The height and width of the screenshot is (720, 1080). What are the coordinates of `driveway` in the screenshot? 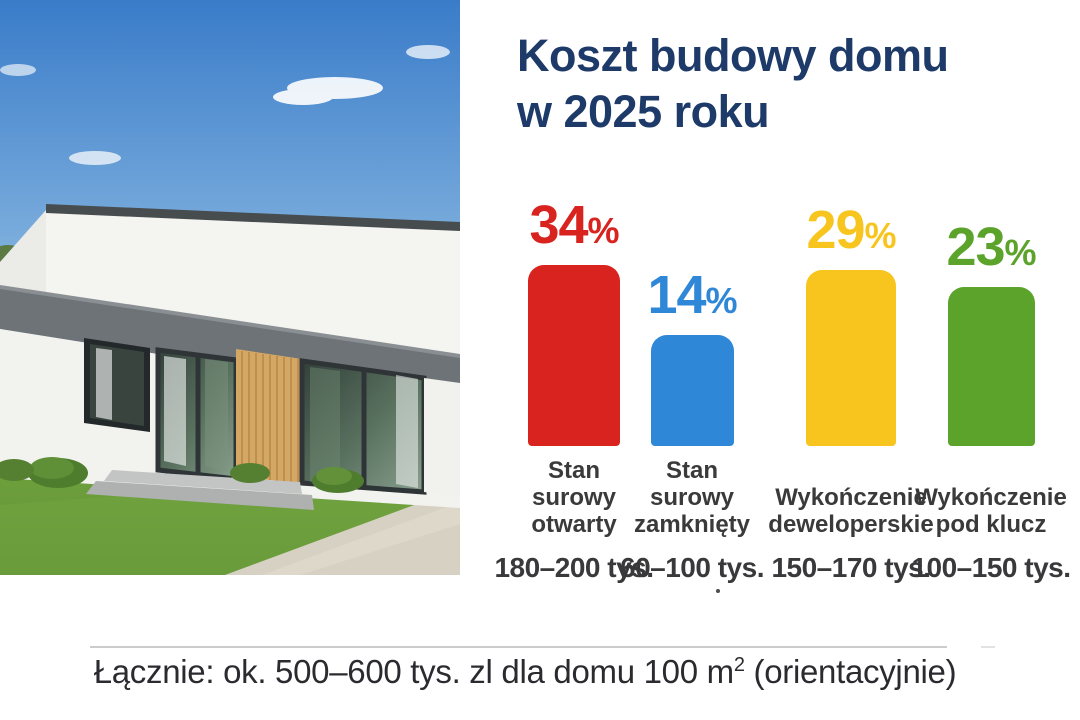 It's located at (342, 531).